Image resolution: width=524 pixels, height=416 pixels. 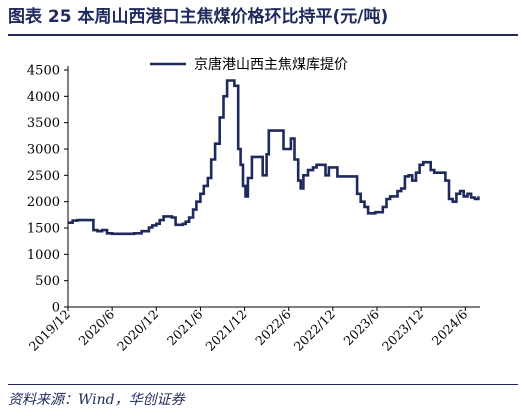 I want to click on x-tick-label: 2022/6, so click(x=273, y=327).